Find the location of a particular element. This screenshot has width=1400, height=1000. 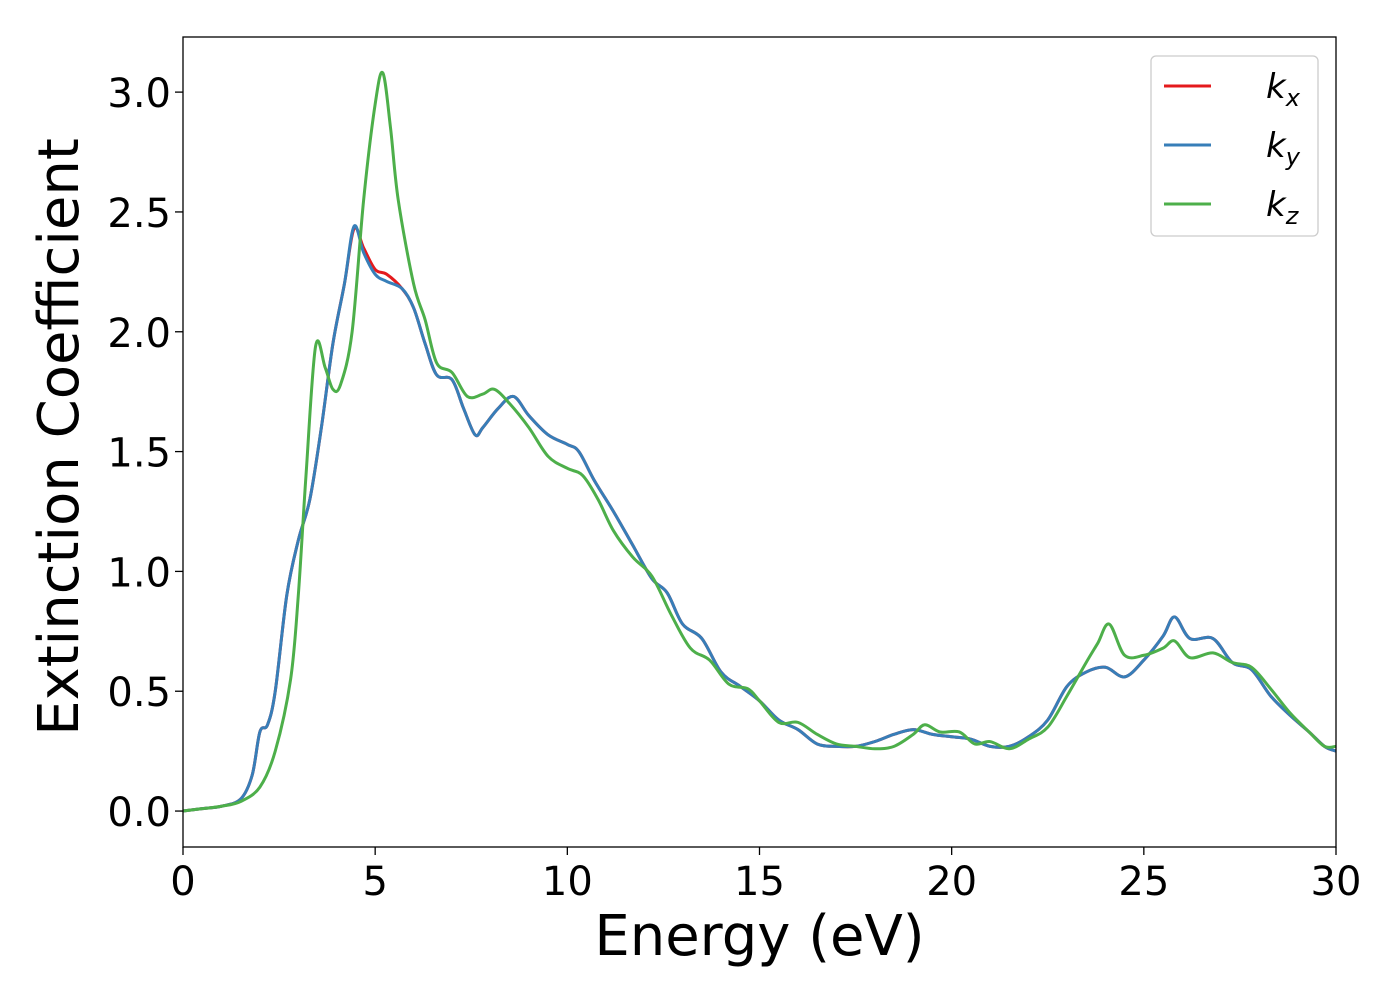

y-tick-label: 1.0 is located at coordinates (139, 573).